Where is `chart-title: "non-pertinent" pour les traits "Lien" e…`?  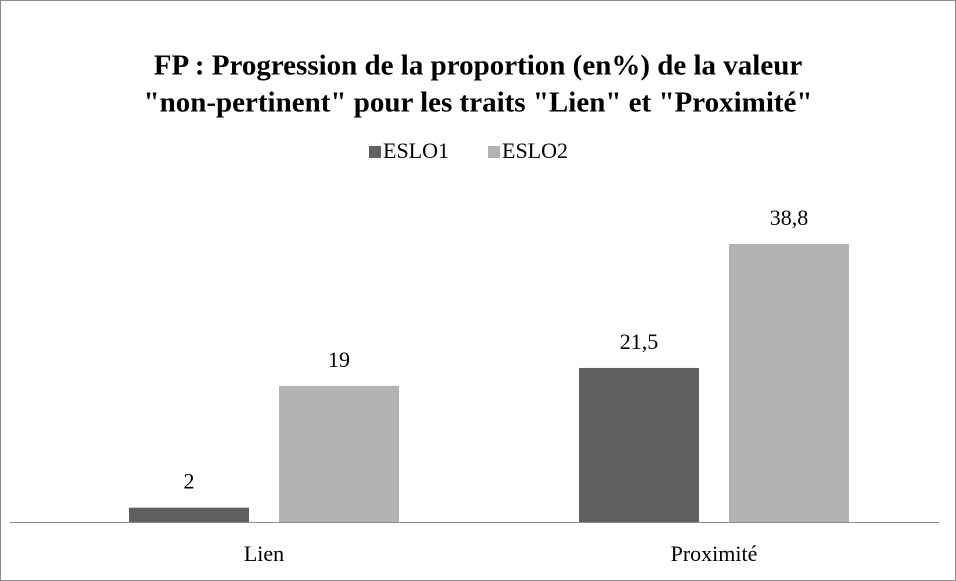
chart-title: "non-pertinent" pour les traits "Lien" e… is located at coordinates (477, 103).